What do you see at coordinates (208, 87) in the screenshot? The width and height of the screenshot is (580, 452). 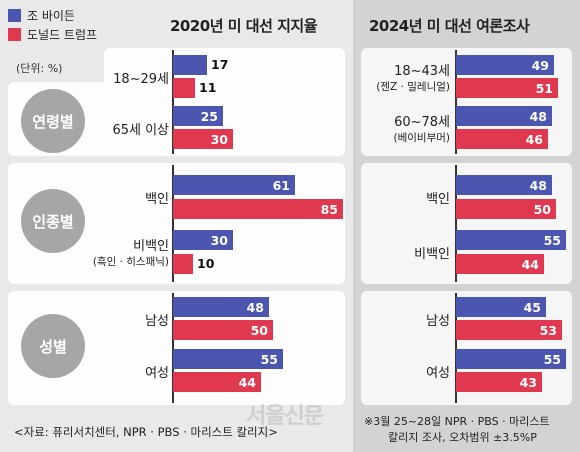 I see `bar-value-label: 11` at bounding box center [208, 87].